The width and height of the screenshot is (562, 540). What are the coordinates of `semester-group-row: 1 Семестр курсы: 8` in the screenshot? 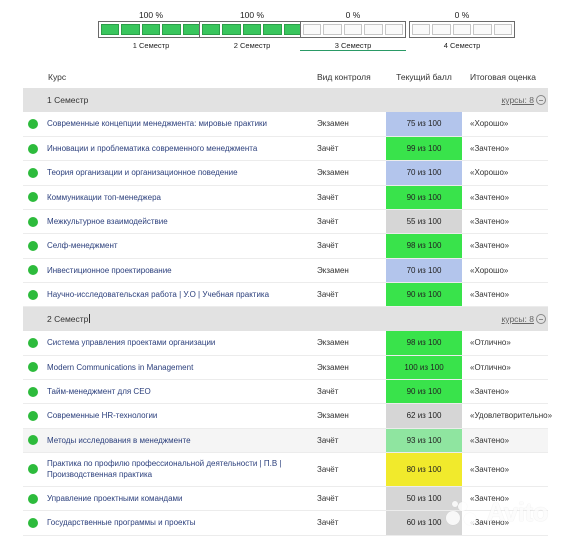 It's located at (285, 100).